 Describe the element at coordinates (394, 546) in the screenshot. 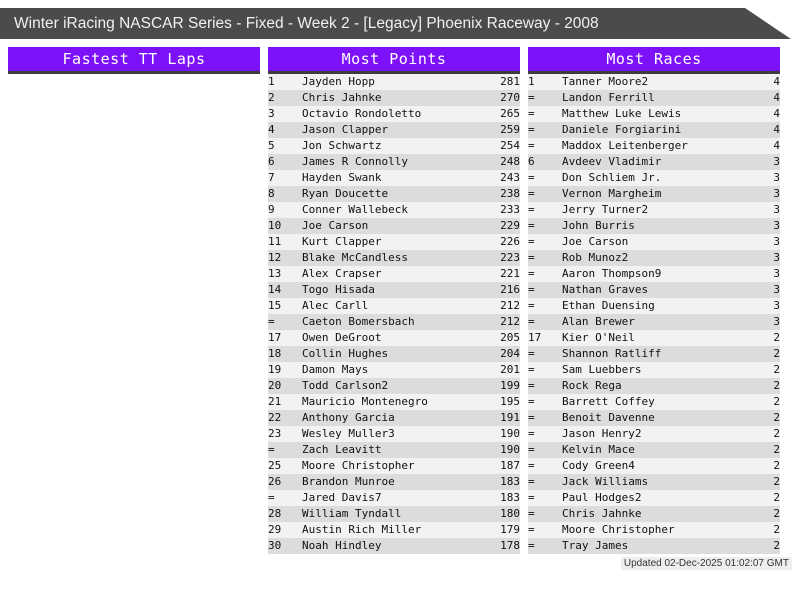

I see `table-row: 30 Noah Hindley 178` at that location.